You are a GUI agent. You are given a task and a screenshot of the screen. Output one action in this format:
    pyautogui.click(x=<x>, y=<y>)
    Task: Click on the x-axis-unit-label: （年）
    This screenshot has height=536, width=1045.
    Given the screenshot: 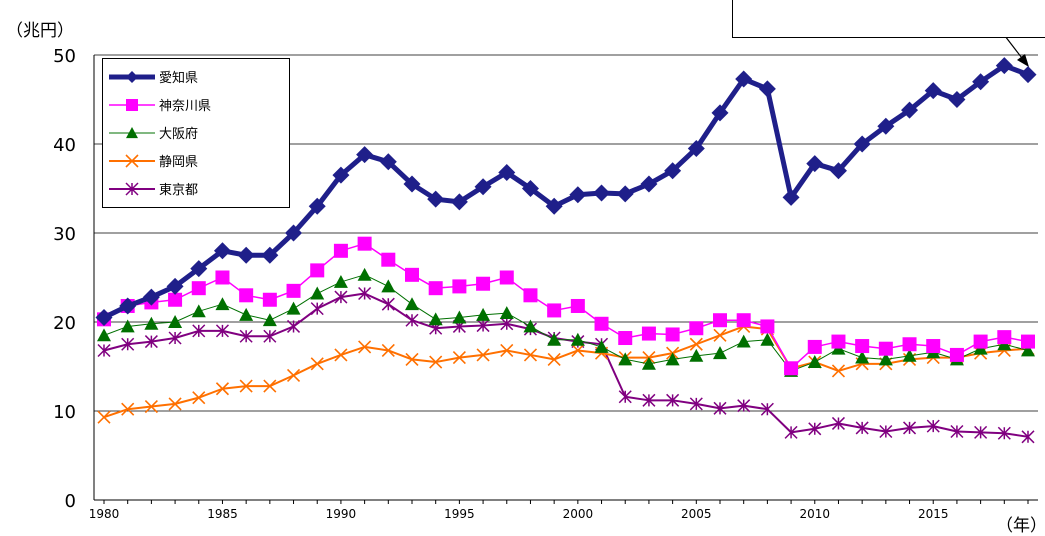 What is the action you would take?
    pyautogui.click(x=1020, y=526)
    